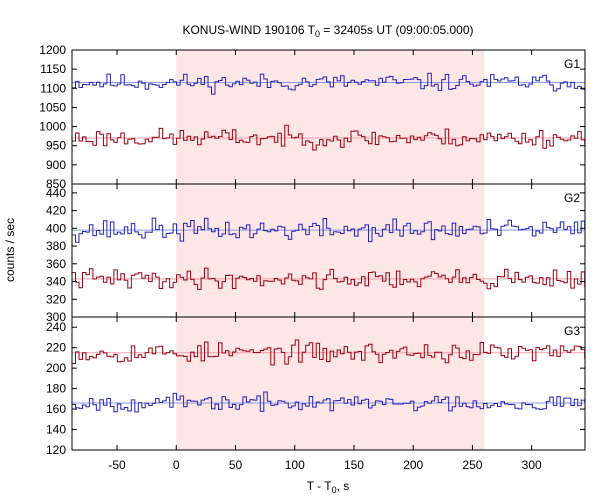 The width and height of the screenshot is (600, 500). Describe the element at coordinates (56, 409) in the screenshot. I see `y-tick-label-panel-3: 160` at that location.